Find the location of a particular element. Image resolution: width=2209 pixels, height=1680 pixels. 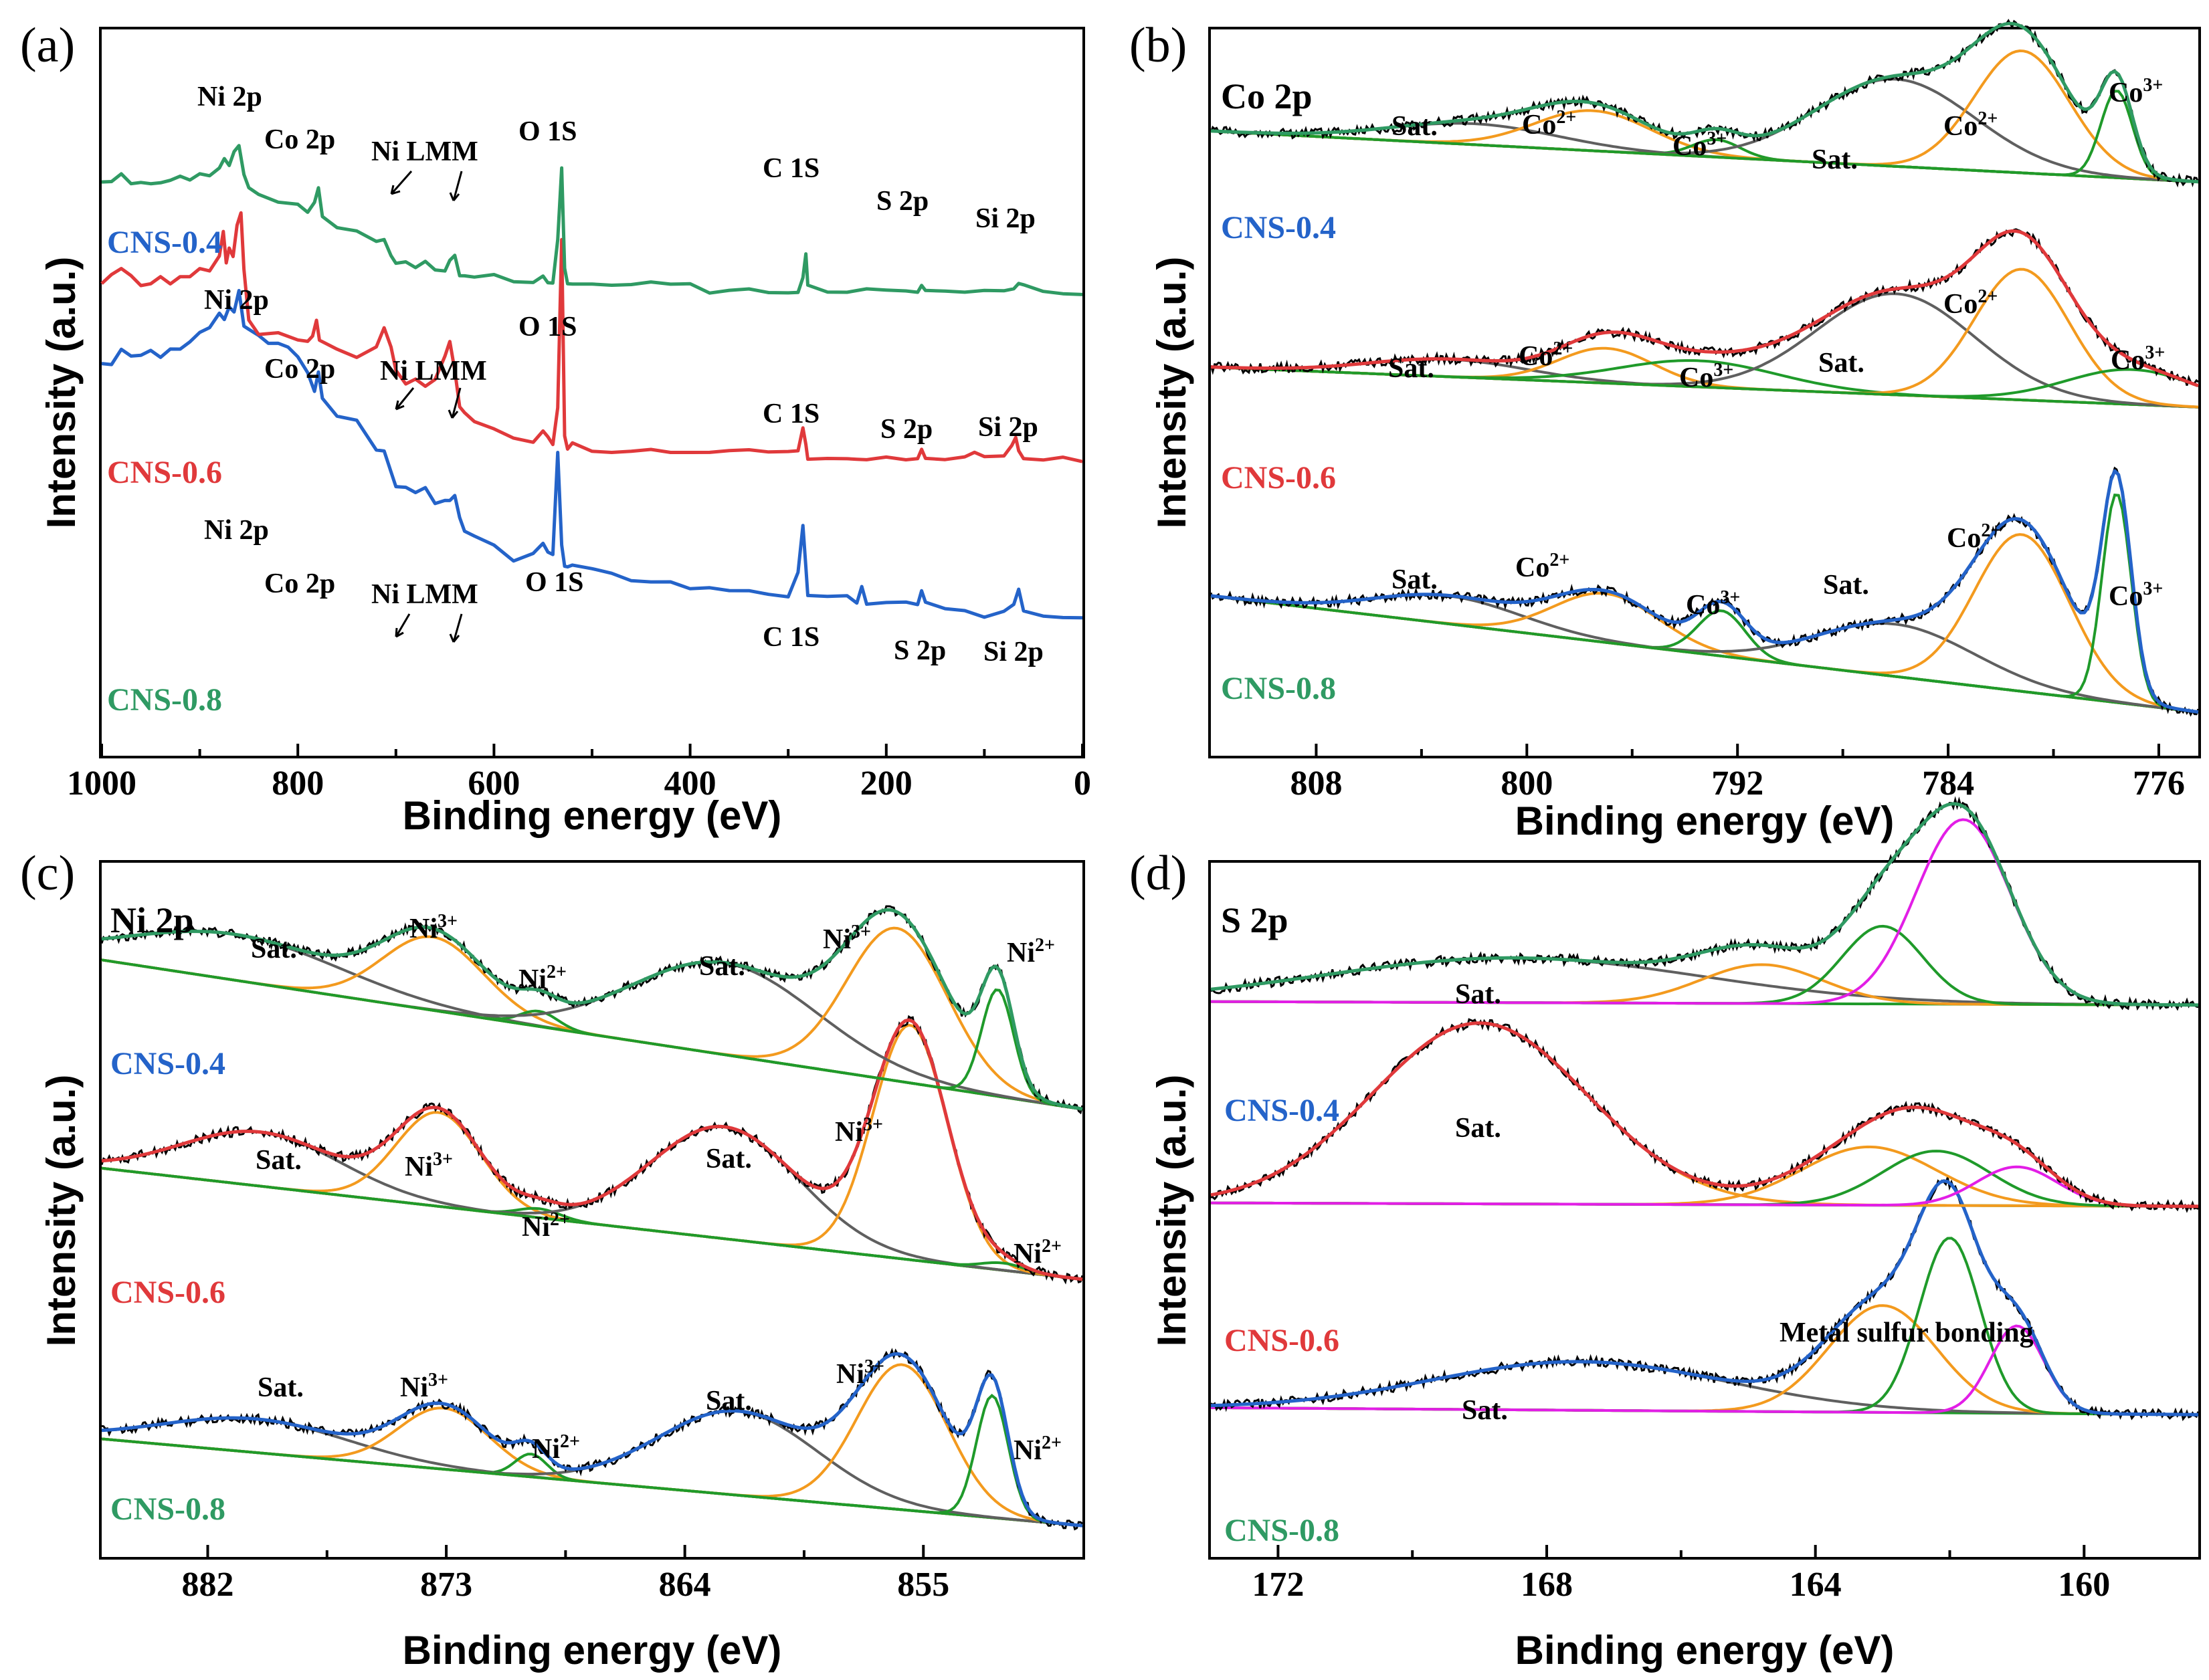

annot-d-04-sat: Sat. is located at coordinates (1478, 994).